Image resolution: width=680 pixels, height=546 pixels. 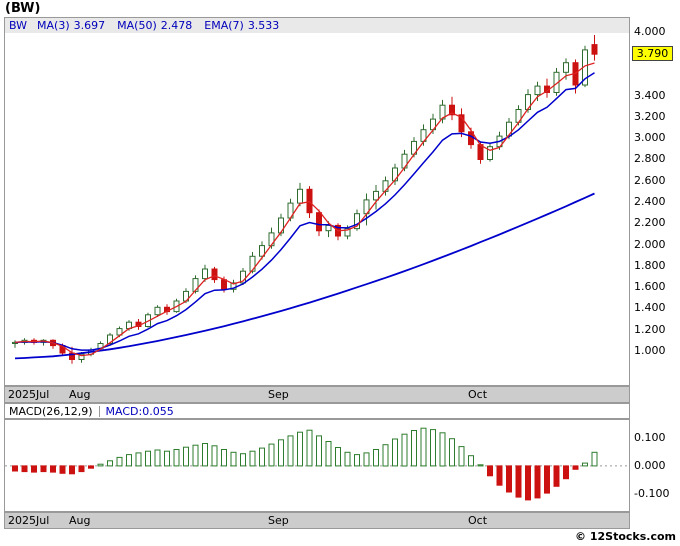 What do you see at coordinates (625, 536) in the screenshot?
I see `copyright-credit: © 12Stocks.com` at bounding box center [625, 536].